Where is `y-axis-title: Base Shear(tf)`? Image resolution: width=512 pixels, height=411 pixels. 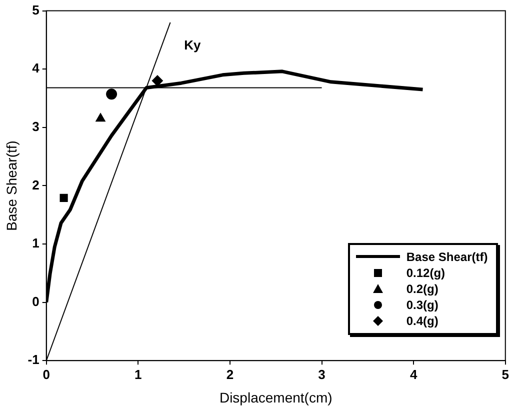
y-axis-title: Base Shear(tf) is located at coordinates (11, 185).